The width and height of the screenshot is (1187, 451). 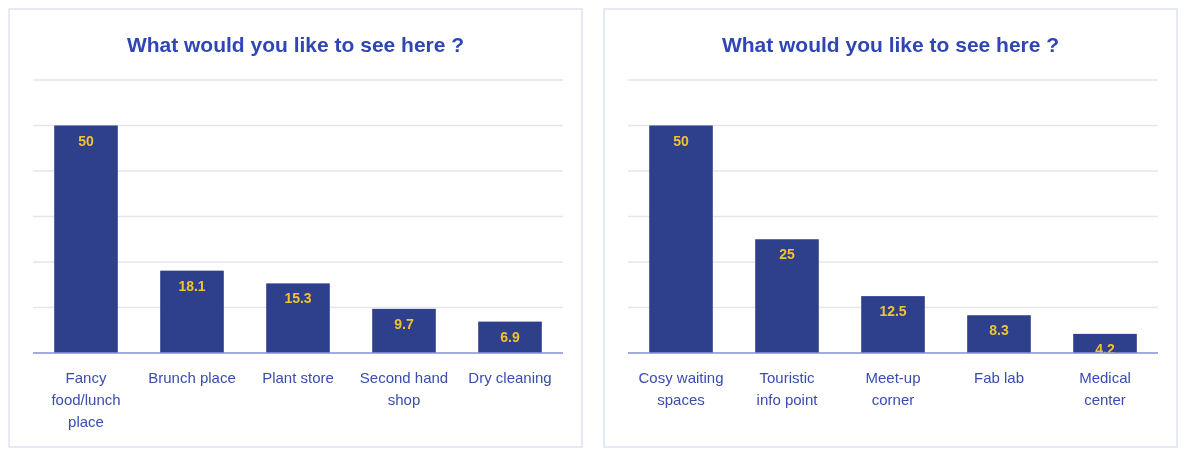 I want to click on data-label: 4.2, so click(x=1105, y=348).